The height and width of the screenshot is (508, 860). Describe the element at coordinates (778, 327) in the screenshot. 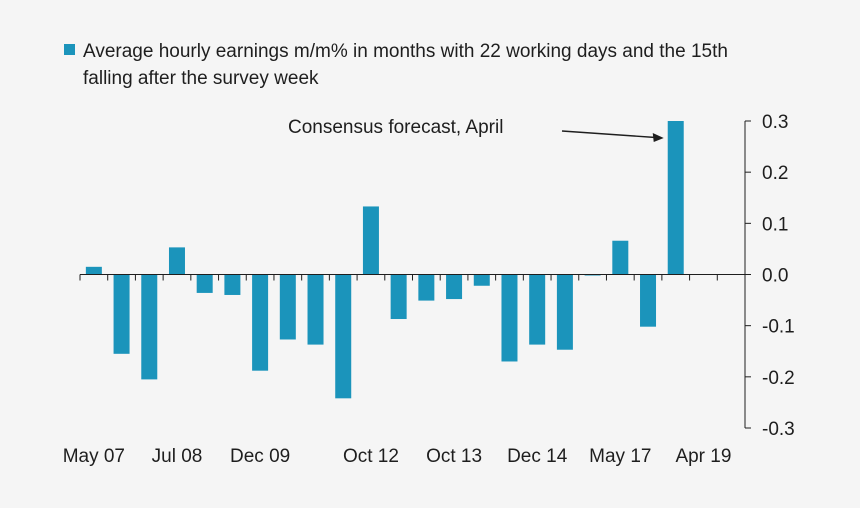

I see `y-tick-label: -0.1` at that location.